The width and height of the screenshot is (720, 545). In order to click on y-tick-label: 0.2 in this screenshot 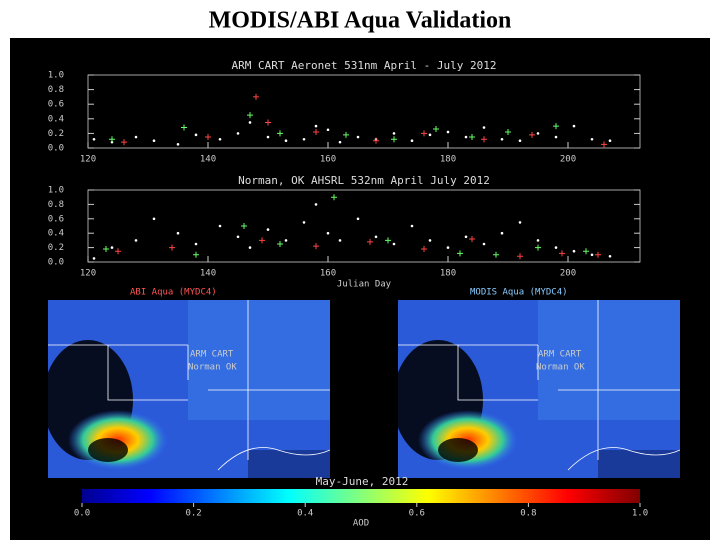, I will do `click(56, 248)`.